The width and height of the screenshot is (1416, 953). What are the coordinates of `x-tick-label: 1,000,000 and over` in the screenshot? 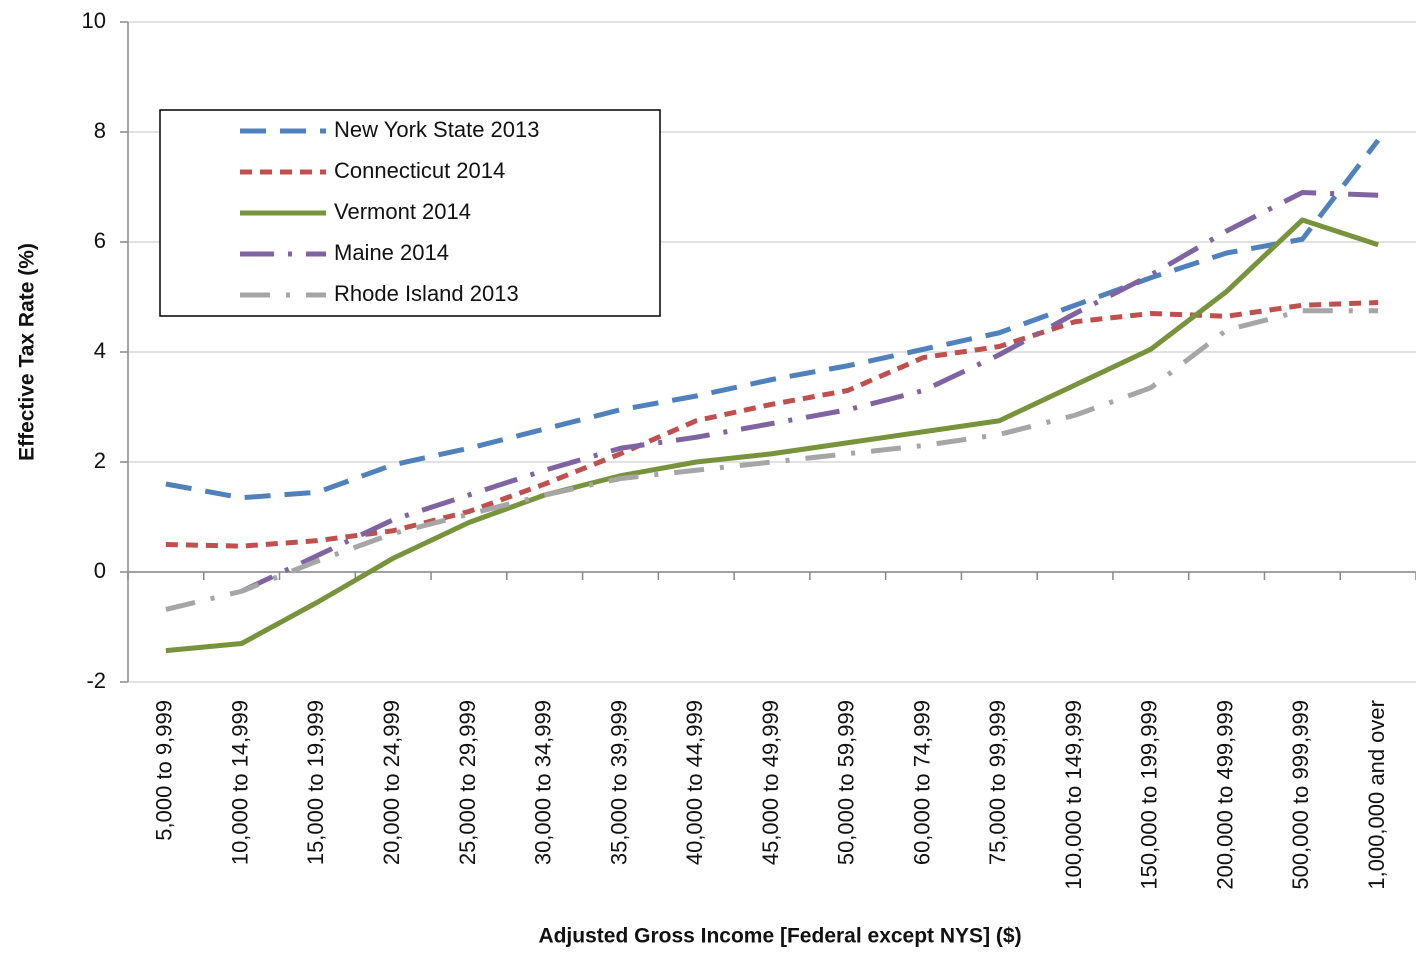 It's located at (1376, 795).